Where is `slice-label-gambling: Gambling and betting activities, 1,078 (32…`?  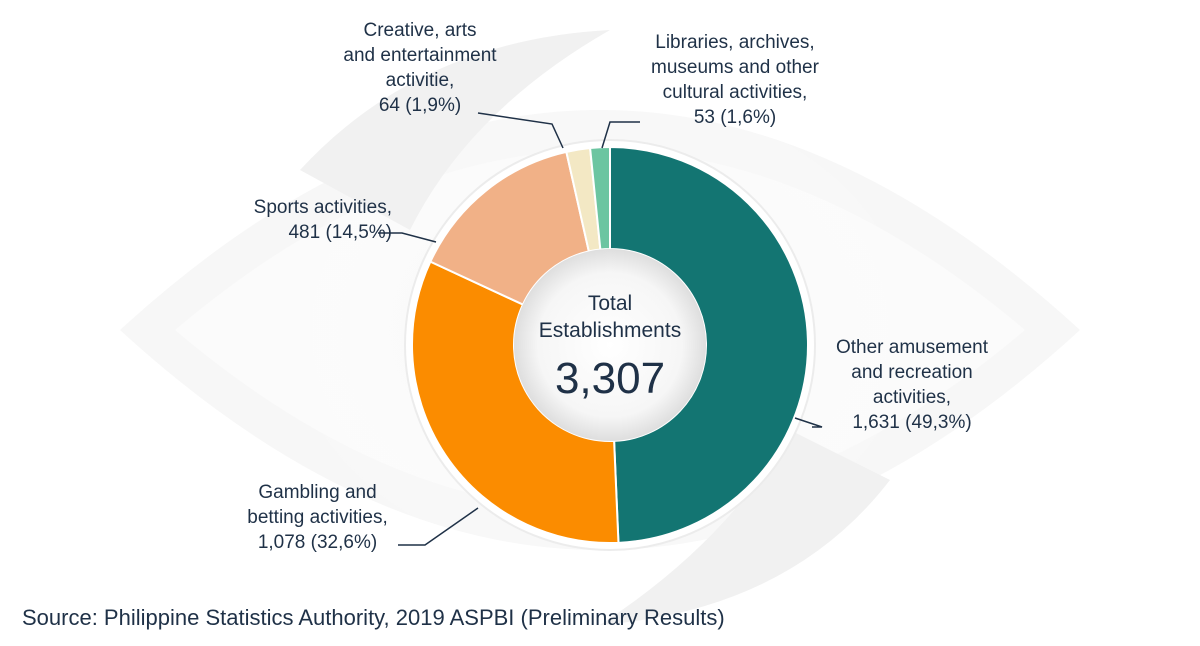 slice-label-gambling: Gambling and betting activities, 1,078 (32… is located at coordinates (317, 517).